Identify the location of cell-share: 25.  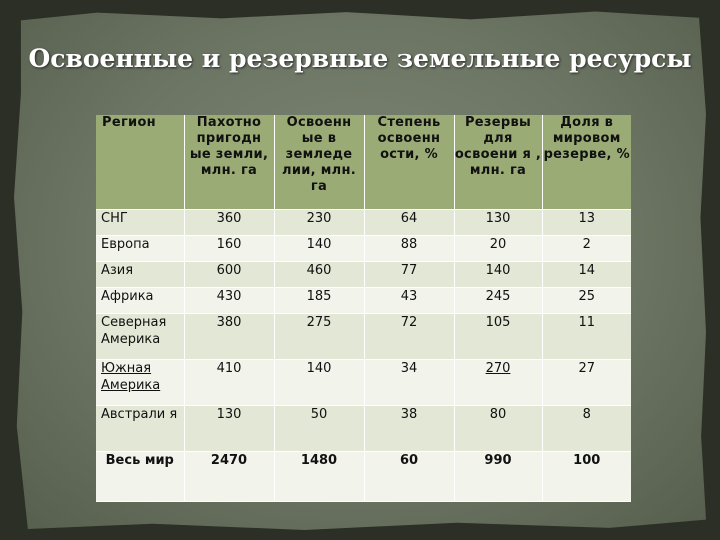
(586, 300).